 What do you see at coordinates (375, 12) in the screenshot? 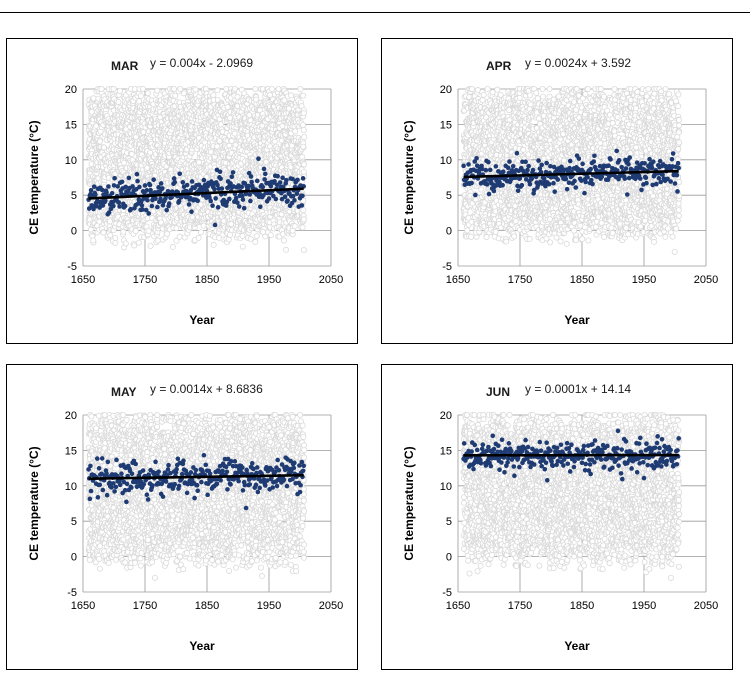
I see `top-rule` at bounding box center [375, 12].